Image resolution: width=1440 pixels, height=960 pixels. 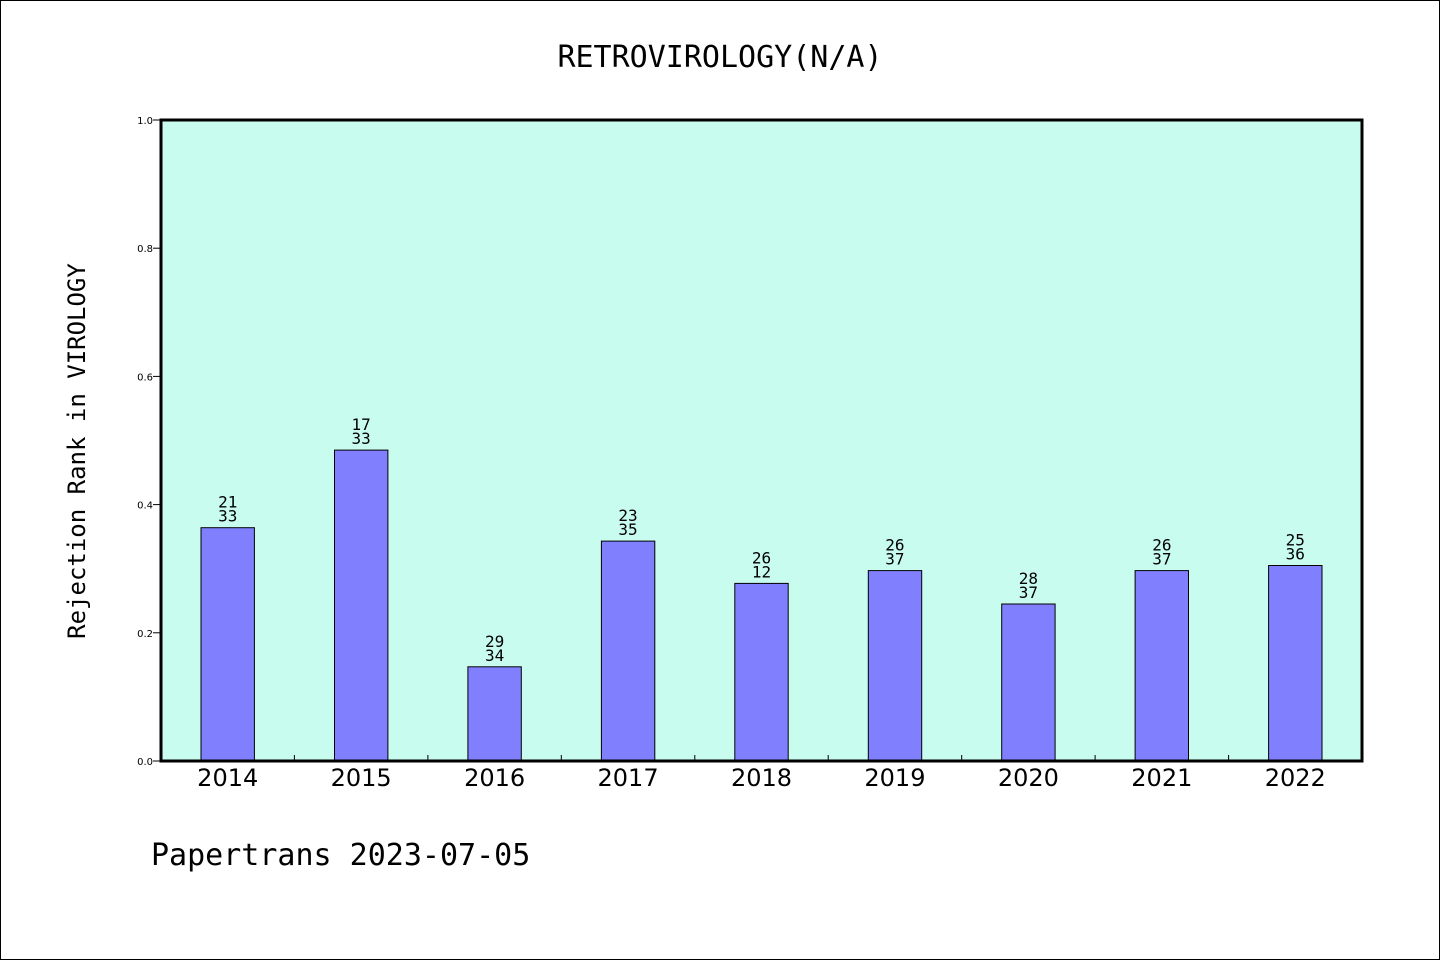 What do you see at coordinates (761, 557) in the screenshot?
I see `bar-label-top-2018: 26` at bounding box center [761, 557].